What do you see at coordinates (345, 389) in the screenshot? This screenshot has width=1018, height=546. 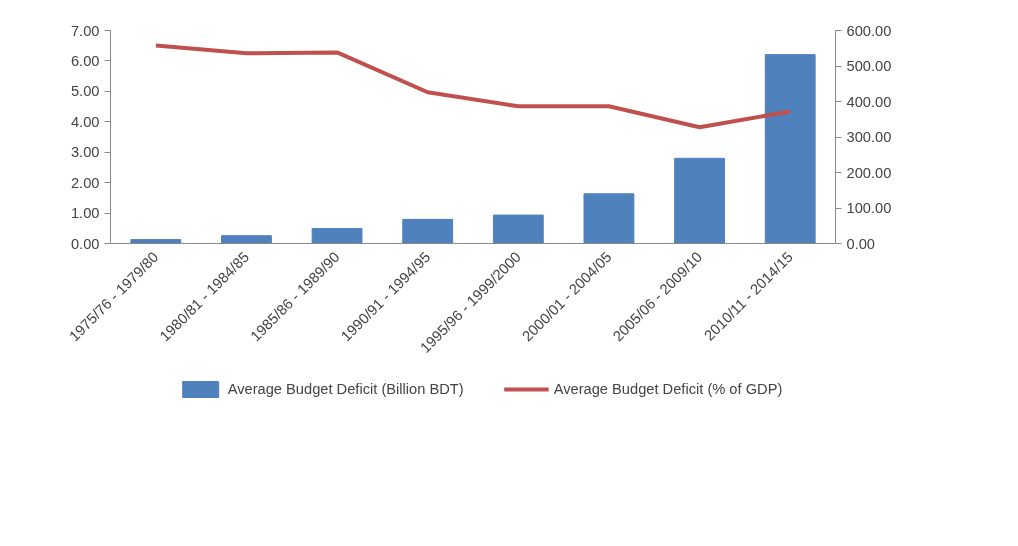 I see `legend-label: Average Budget Deficit (Billion BDT)` at bounding box center [345, 389].